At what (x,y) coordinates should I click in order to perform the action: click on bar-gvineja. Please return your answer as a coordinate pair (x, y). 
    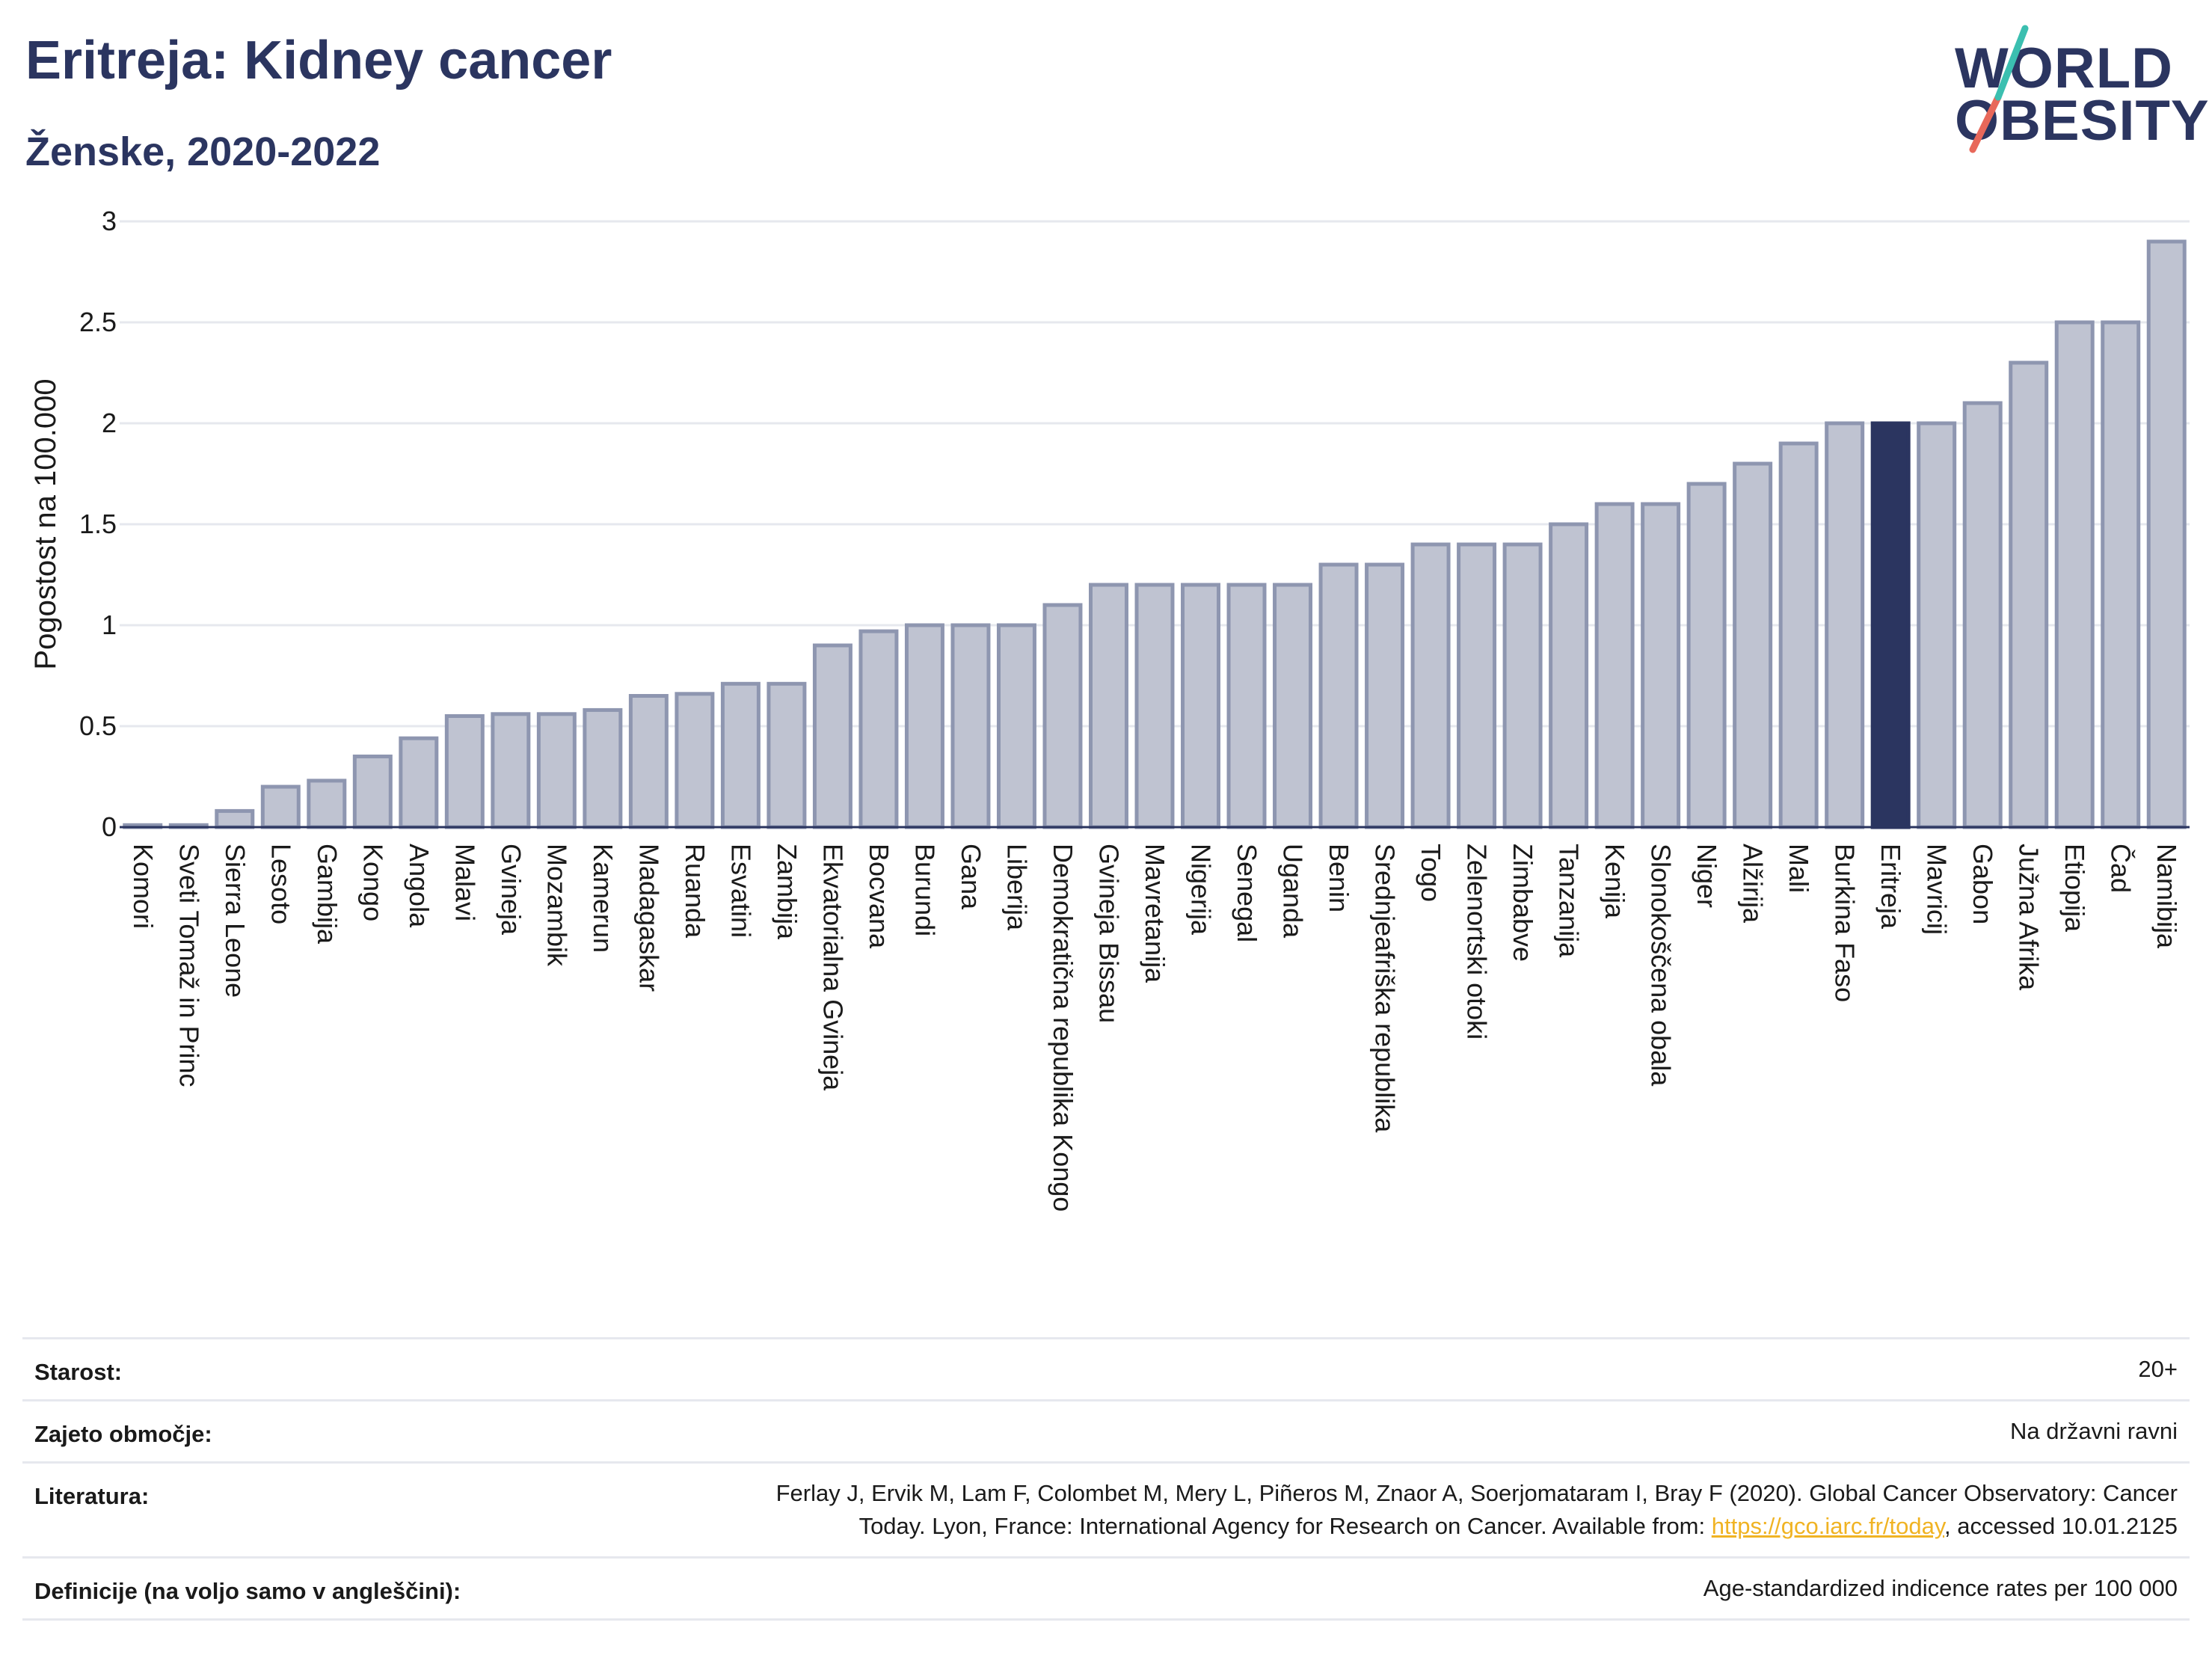
    Looking at the image, I should click on (511, 770).